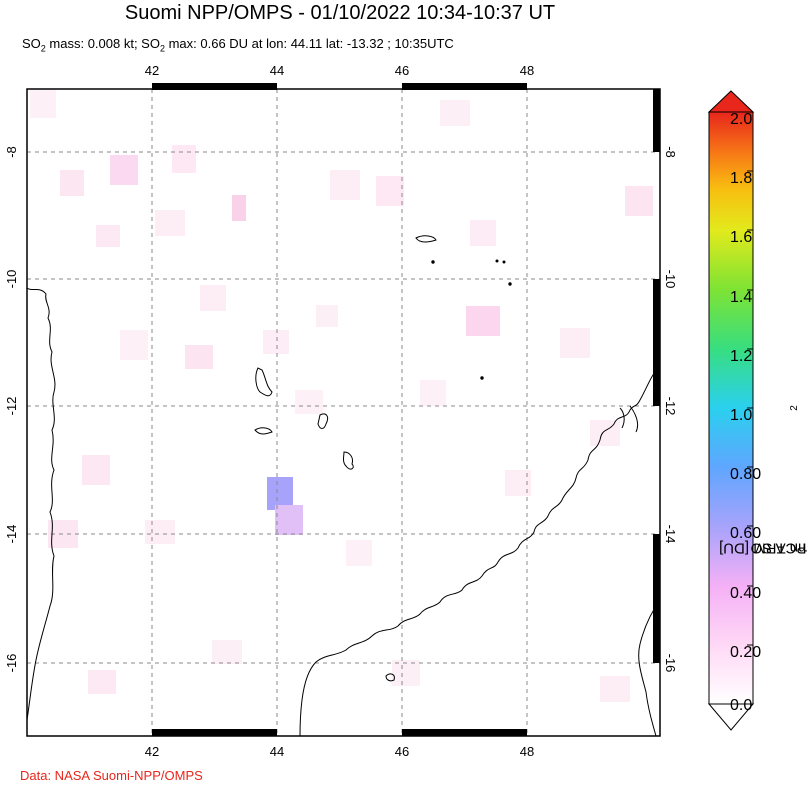  What do you see at coordinates (11, 663) in the screenshot?
I see `lat-left-label: -16` at bounding box center [11, 663].